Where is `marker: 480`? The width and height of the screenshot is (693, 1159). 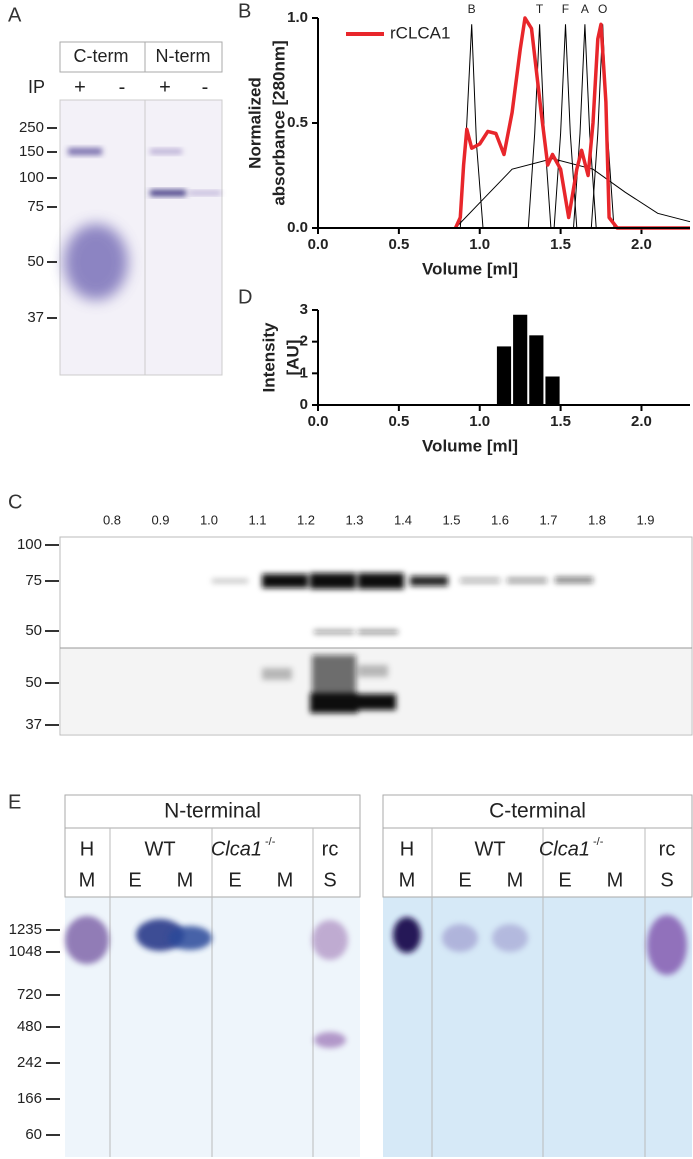
marker: 480 is located at coordinates (29, 1026).